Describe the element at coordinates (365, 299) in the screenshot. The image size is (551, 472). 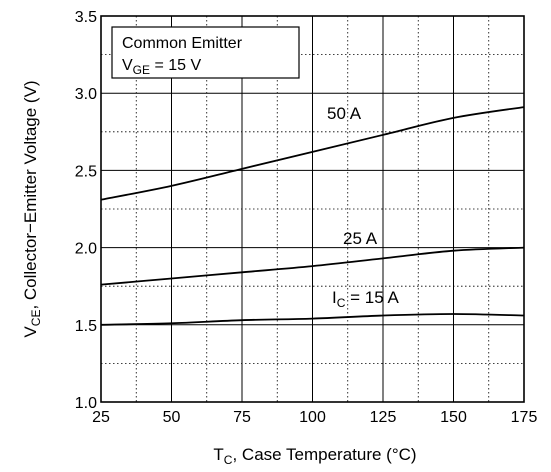
I see `series-label-15a: IC = 15 A` at that location.